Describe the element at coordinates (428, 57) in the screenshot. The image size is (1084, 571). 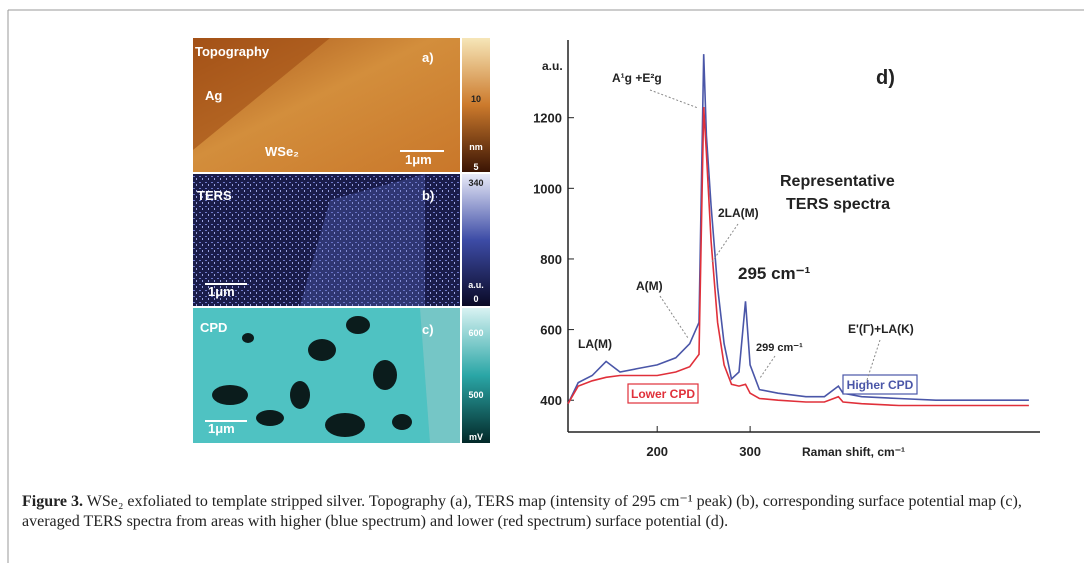
I see `panel-letter: a)` at that location.